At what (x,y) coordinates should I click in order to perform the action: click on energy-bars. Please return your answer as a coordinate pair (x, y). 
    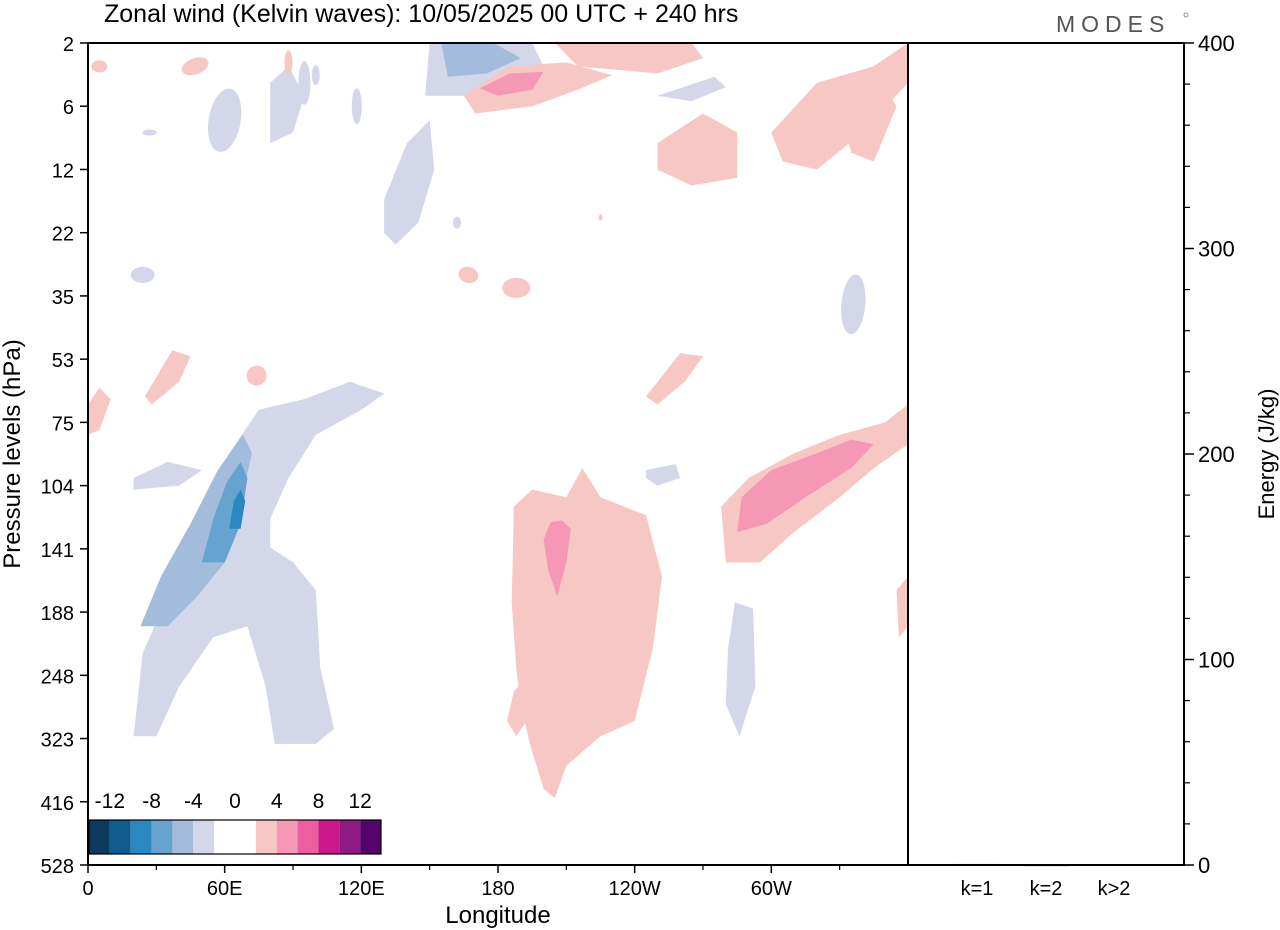
    Looking at the image, I should click on (1045, 865).